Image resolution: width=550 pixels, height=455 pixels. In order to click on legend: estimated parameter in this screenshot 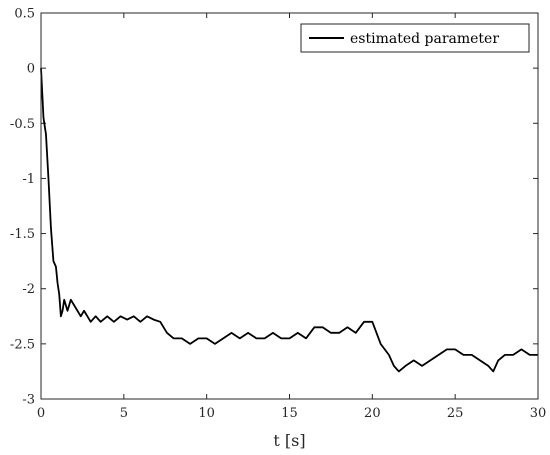, I will do `click(415, 38)`.